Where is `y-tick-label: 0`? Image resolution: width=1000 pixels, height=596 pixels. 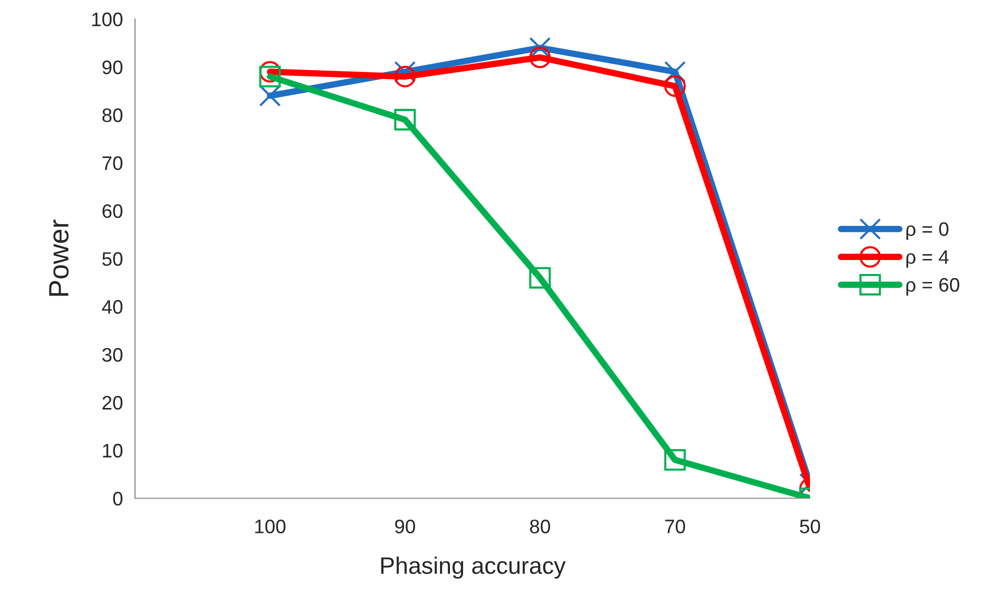
y-tick-label: 0 is located at coordinates (117, 499).